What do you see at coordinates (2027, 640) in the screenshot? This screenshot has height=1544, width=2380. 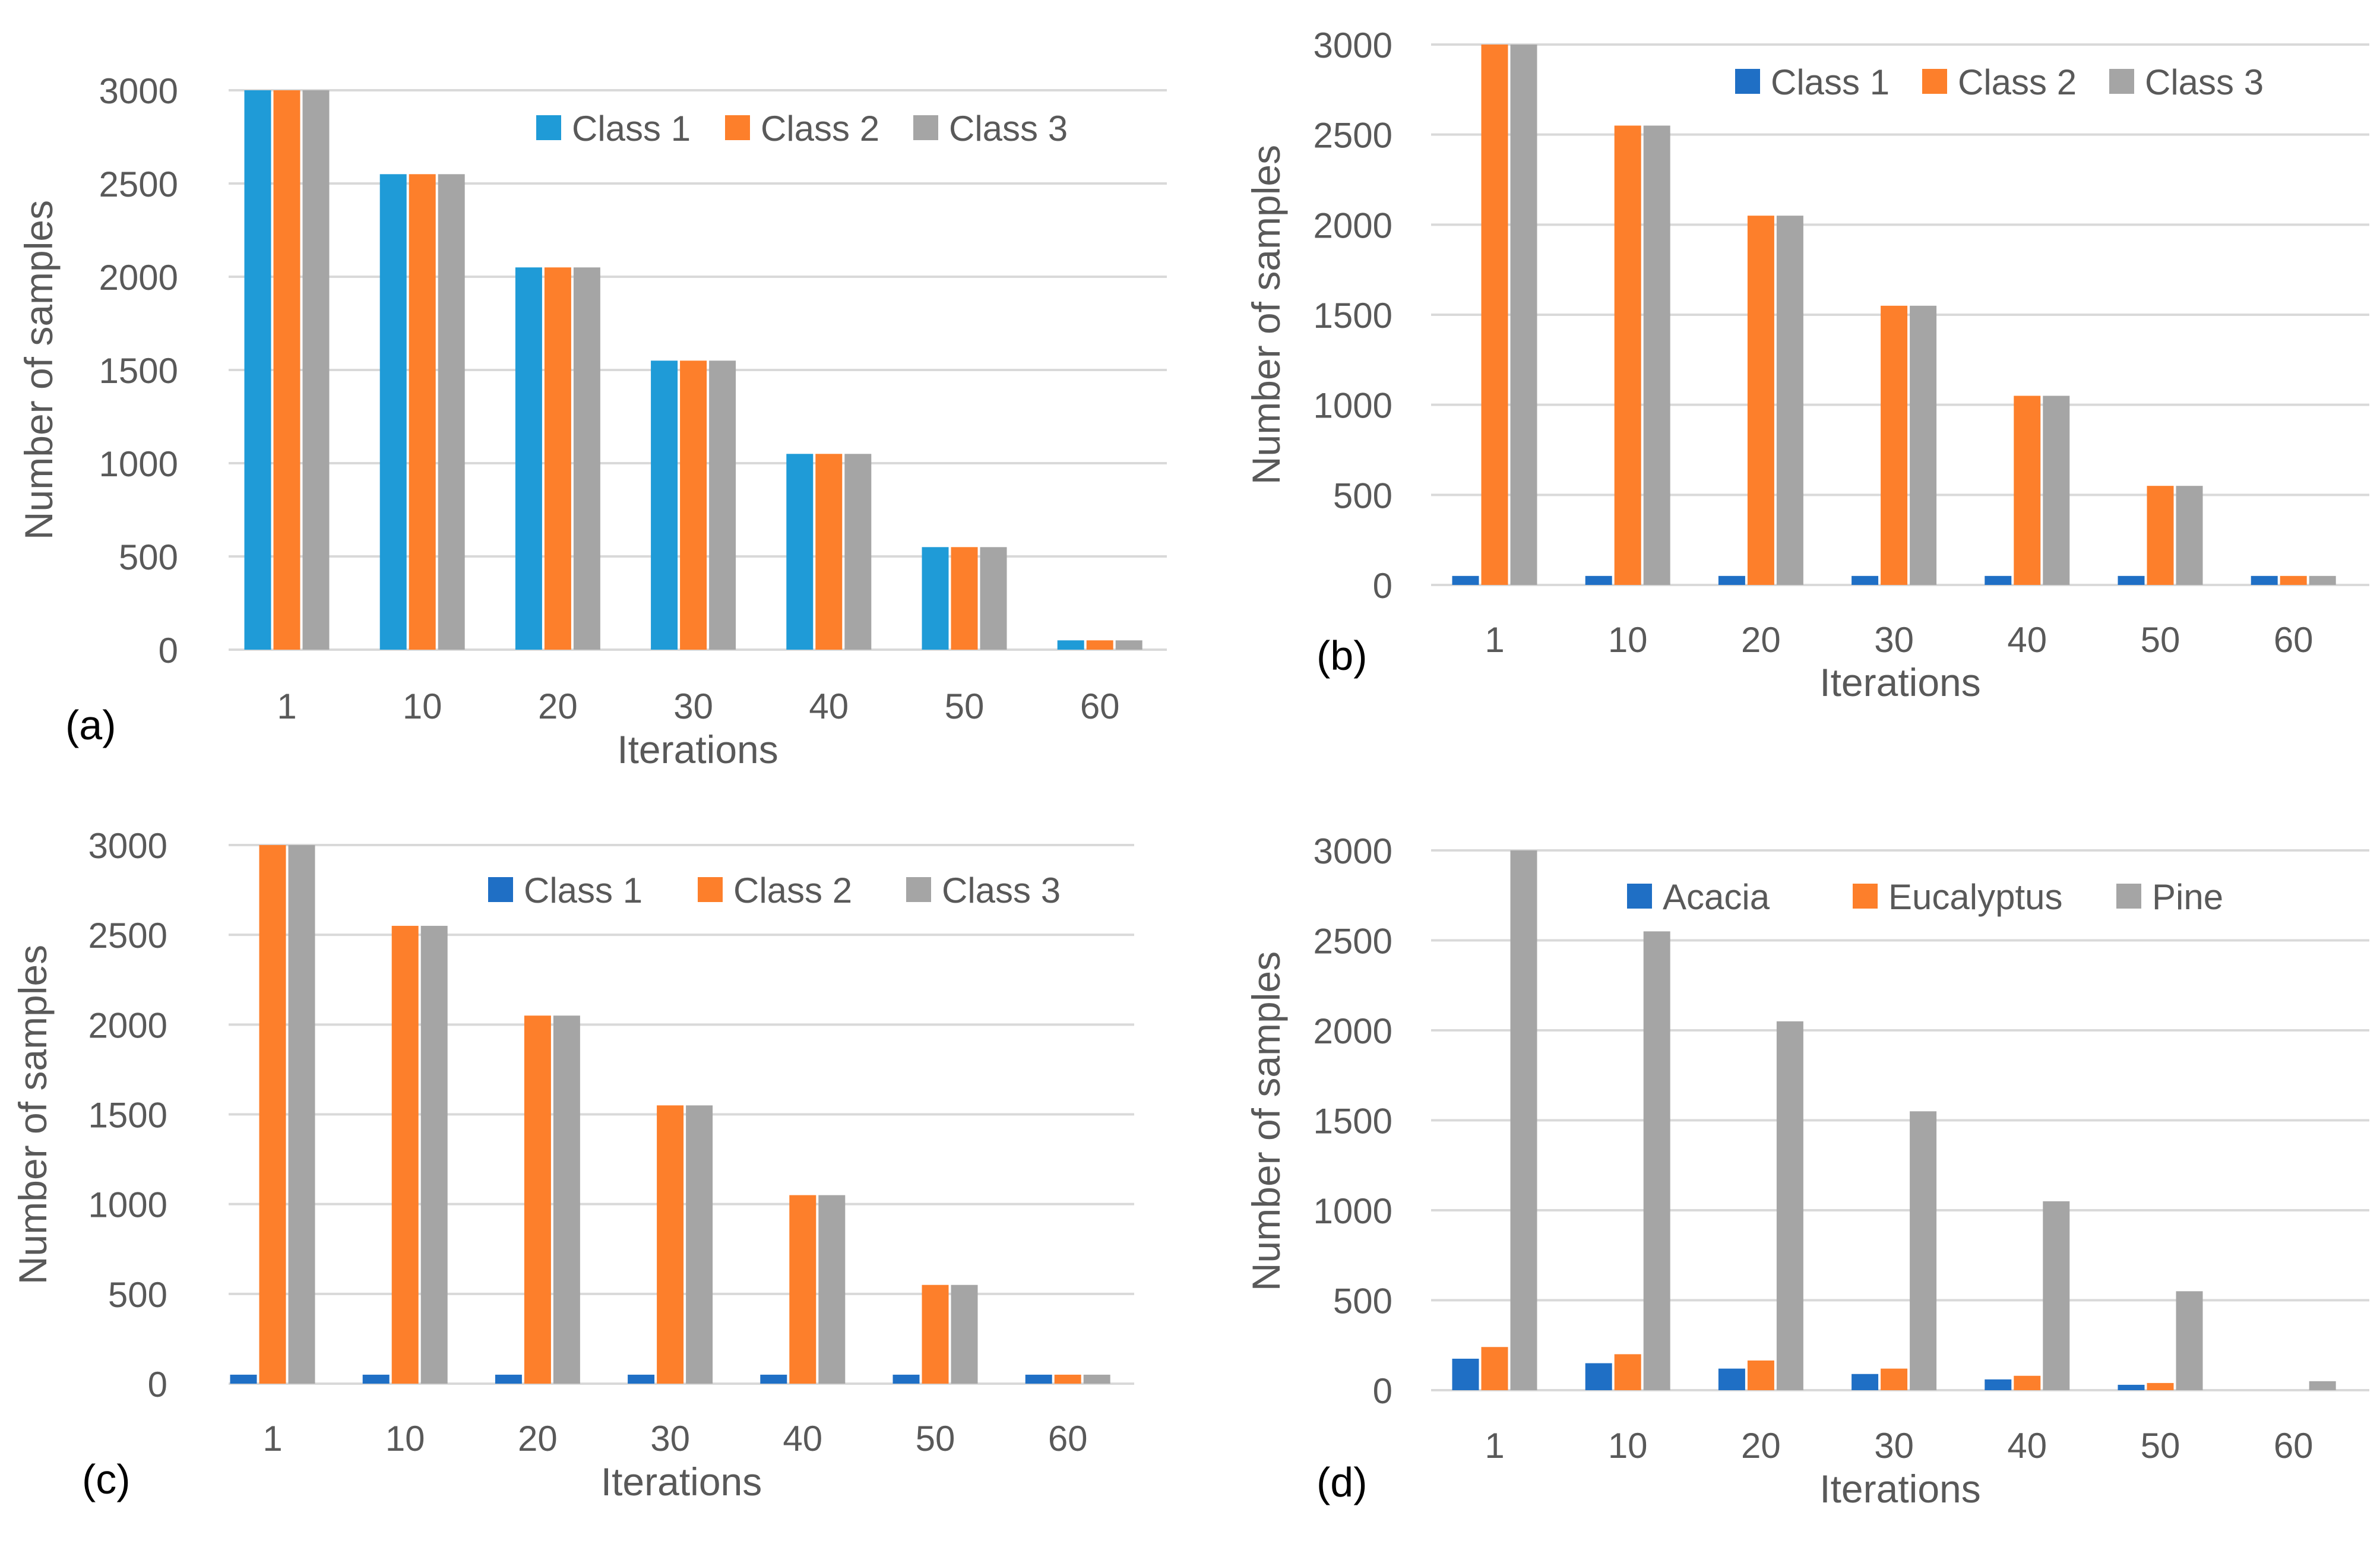 I see `x-tick-label: 40` at bounding box center [2027, 640].